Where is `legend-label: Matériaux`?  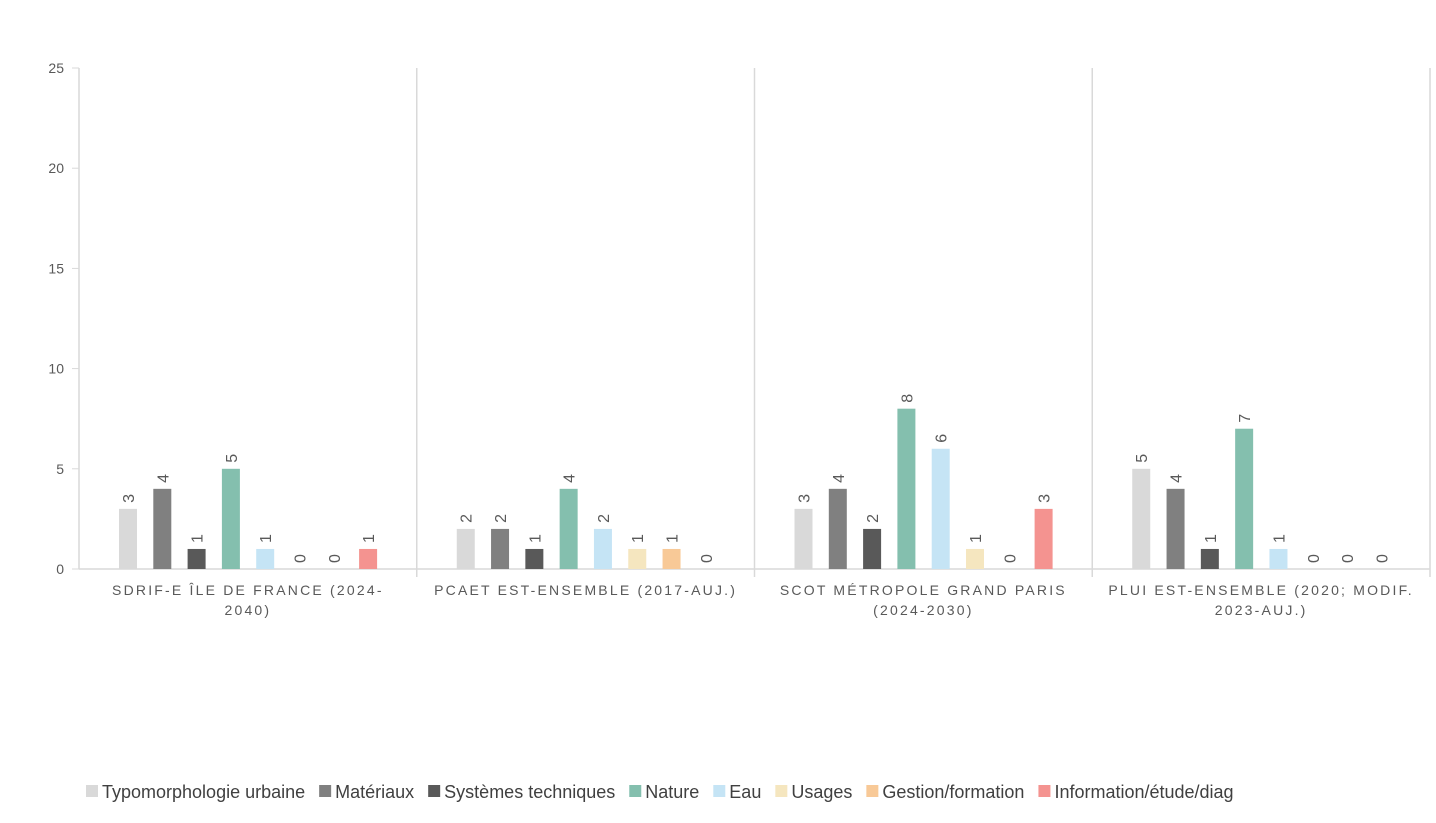
legend-label: Matériaux is located at coordinates (374, 792).